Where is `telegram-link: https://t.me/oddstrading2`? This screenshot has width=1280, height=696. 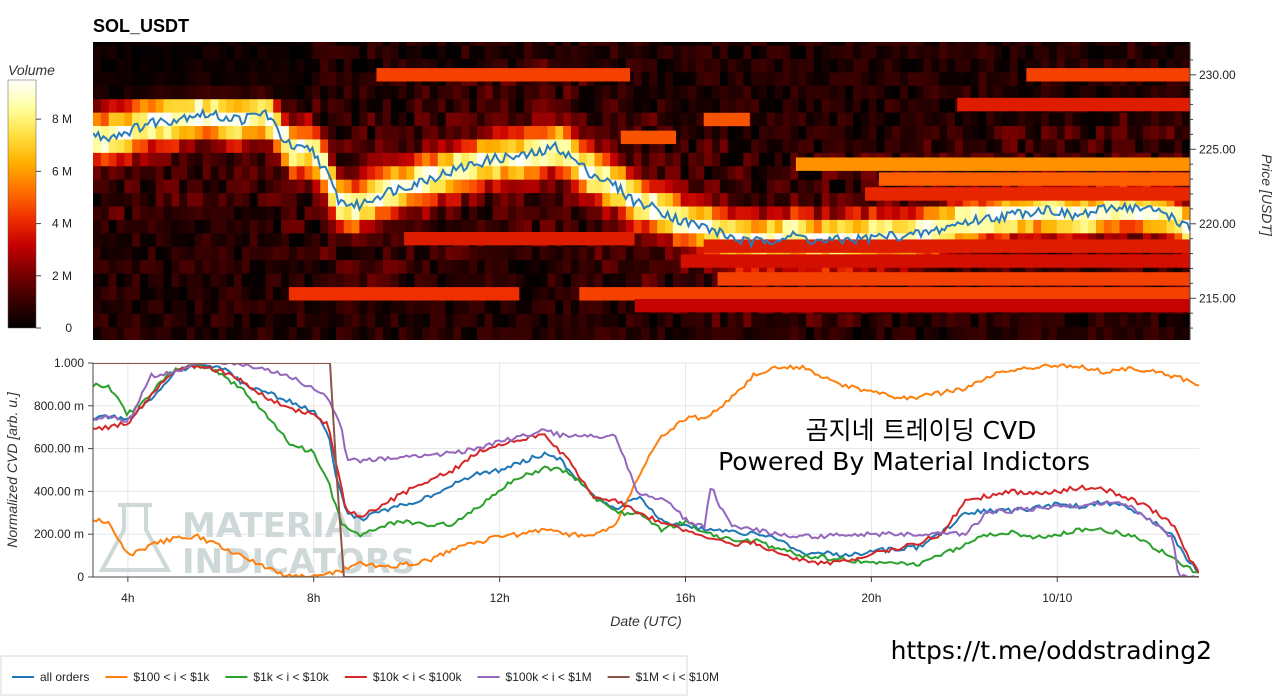
telegram-link: https://t.me/oddstrading2 is located at coordinates (1051, 650).